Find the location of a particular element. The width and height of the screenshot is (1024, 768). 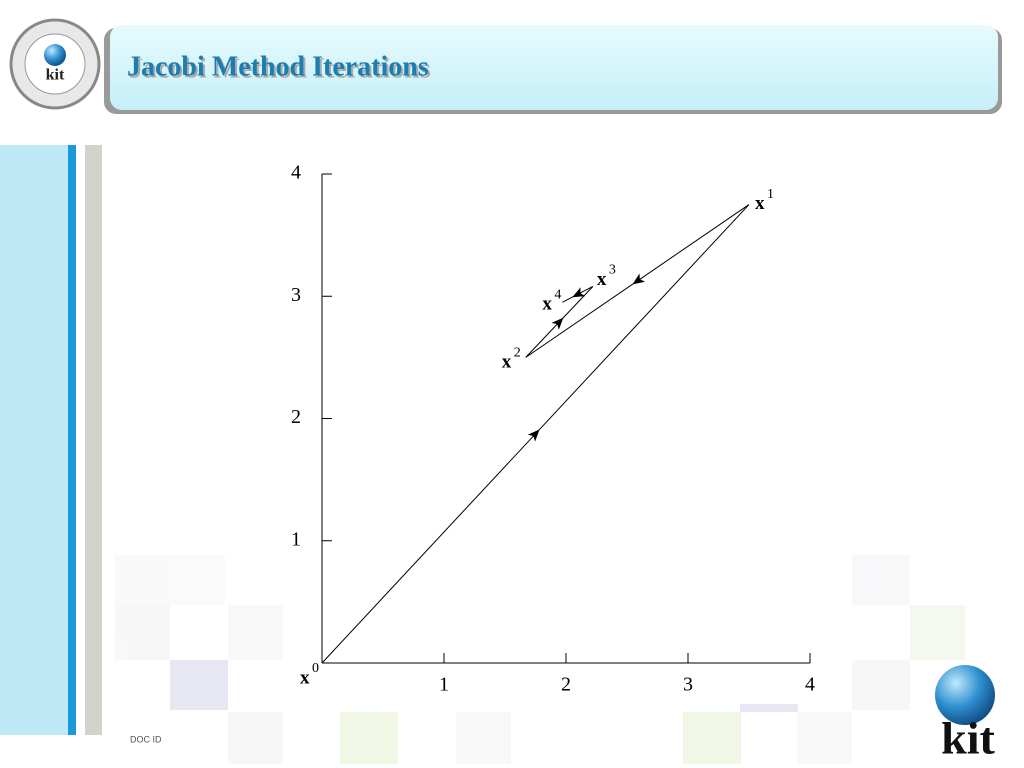

point-label-sup: 4 is located at coordinates (557, 295).